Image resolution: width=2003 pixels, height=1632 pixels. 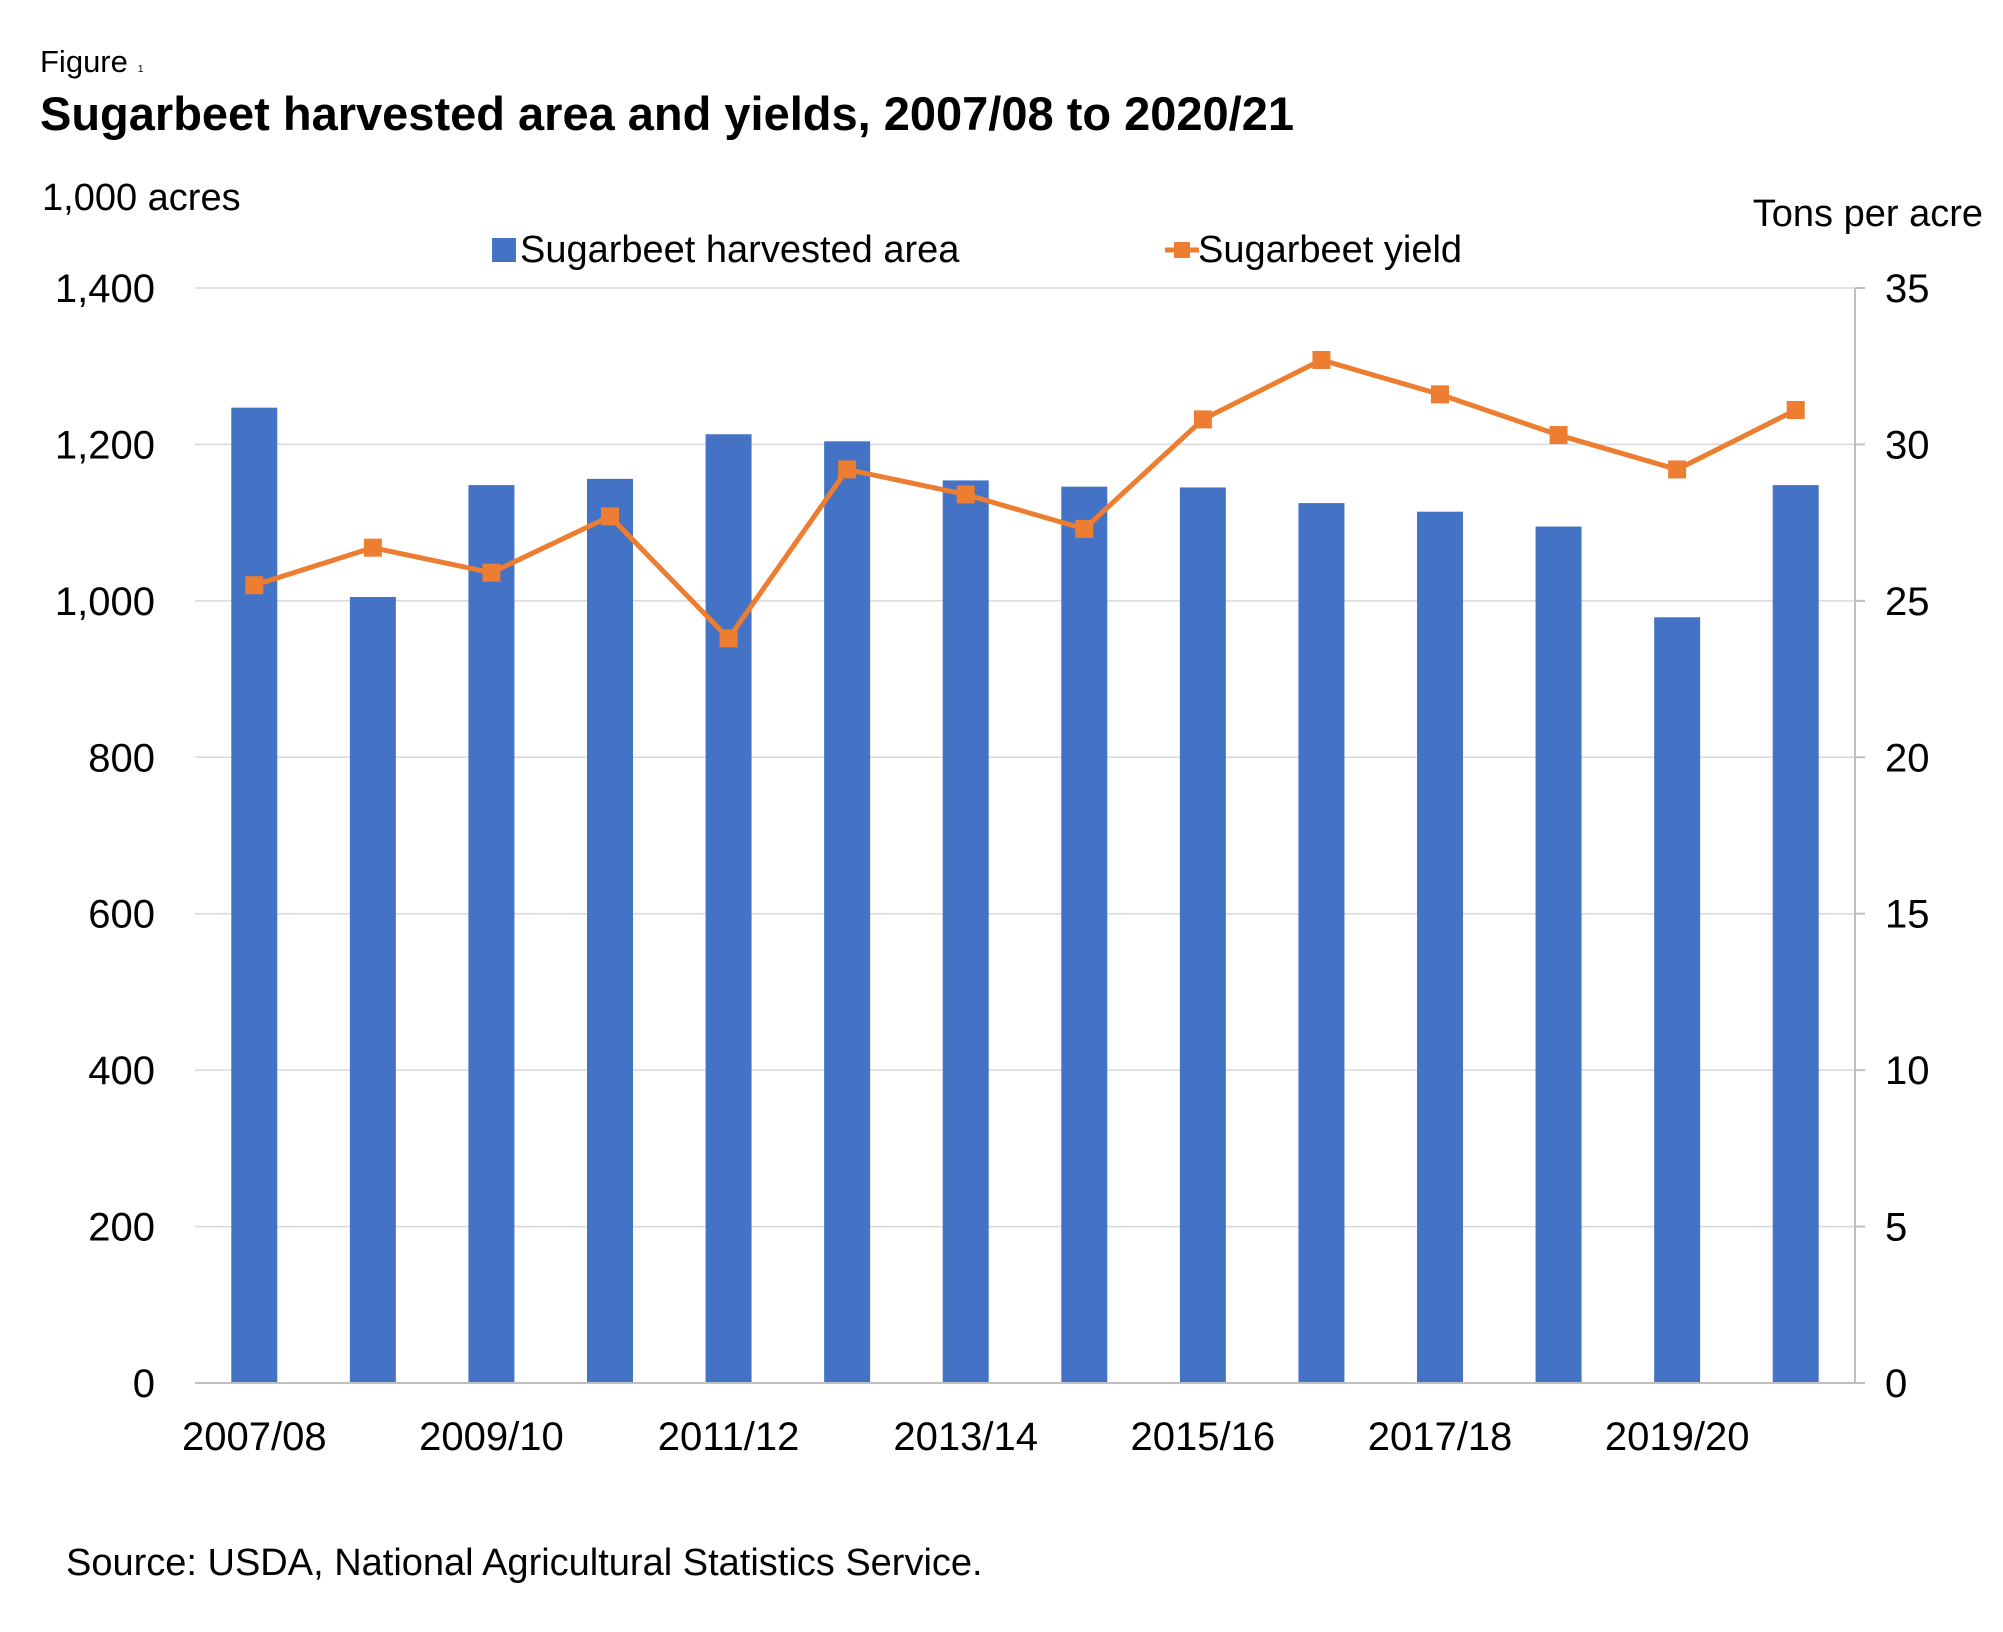 What do you see at coordinates (491, 1437) in the screenshot?
I see `x-tick-label: 2009/10` at bounding box center [491, 1437].